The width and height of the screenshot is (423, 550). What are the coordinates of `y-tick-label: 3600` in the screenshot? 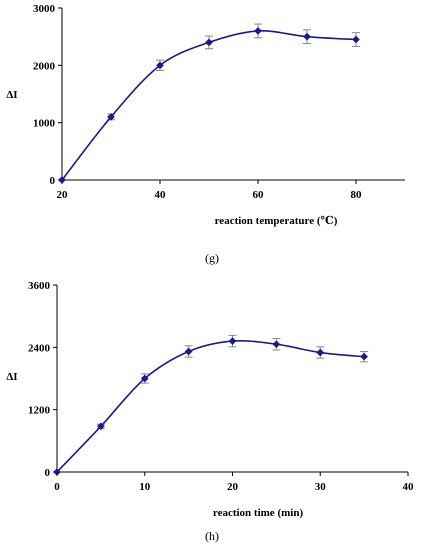 It's located at (39, 286).